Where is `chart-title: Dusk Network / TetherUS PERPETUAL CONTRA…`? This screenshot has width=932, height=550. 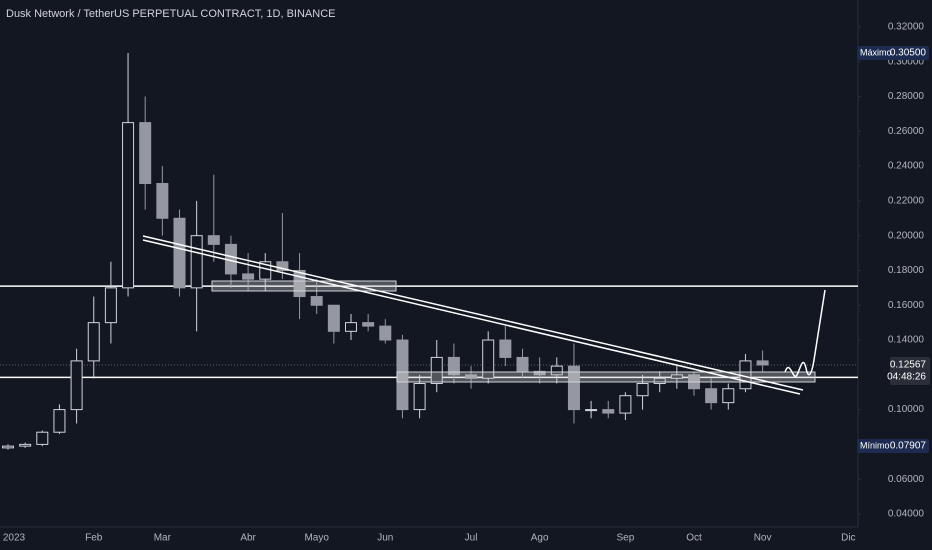 chart-title: Dusk Network / TetherUS PERPETUAL CONTRA… is located at coordinates (170, 14).